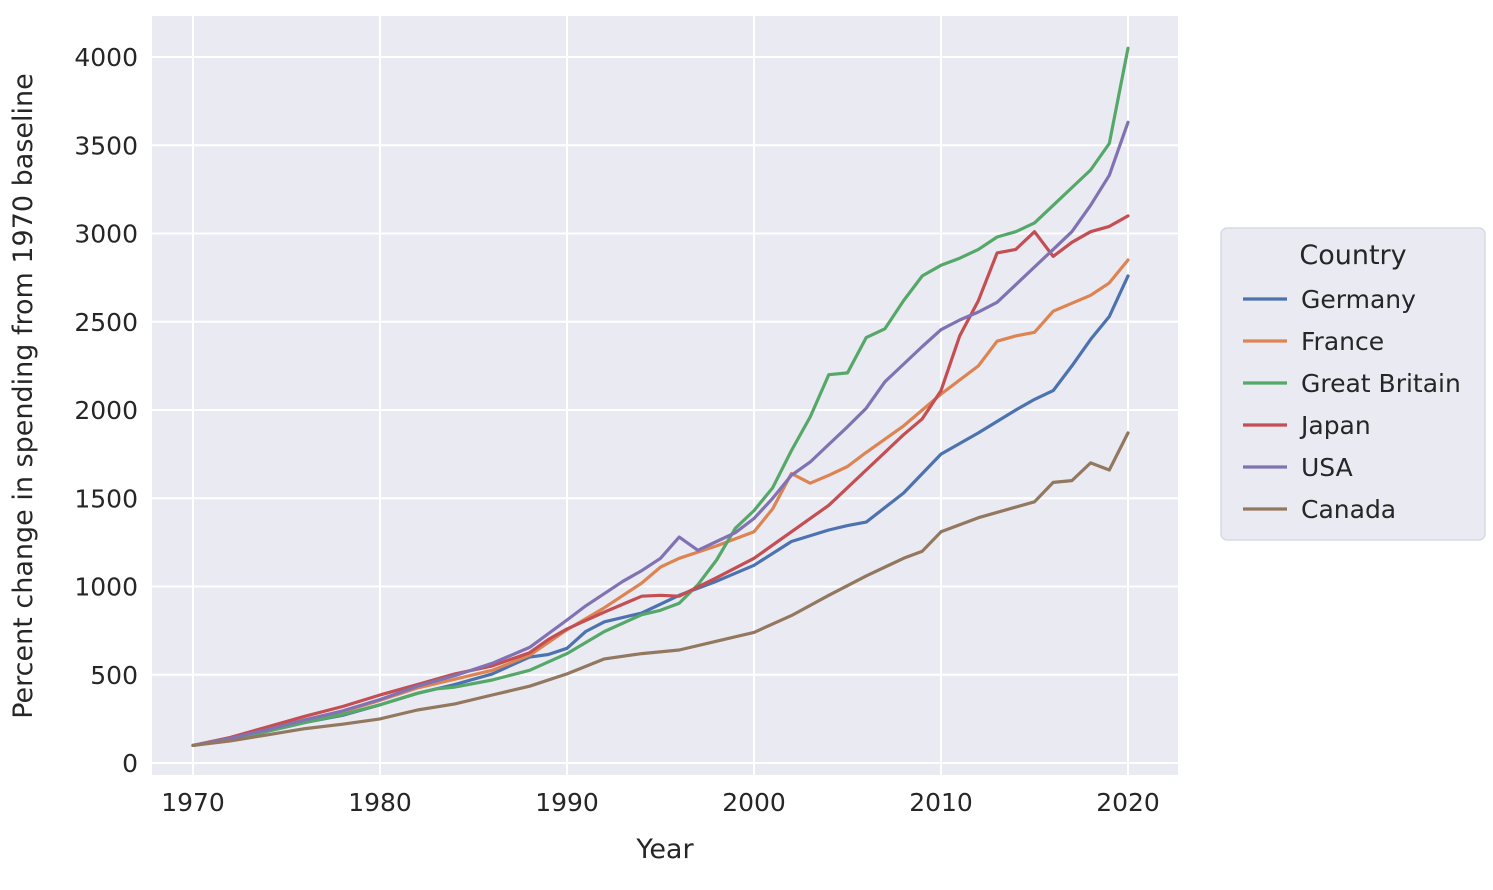 The width and height of the screenshot is (1493, 890). Describe the element at coordinates (106, 498) in the screenshot. I see `y-tick-label-1500: 1500` at that location.